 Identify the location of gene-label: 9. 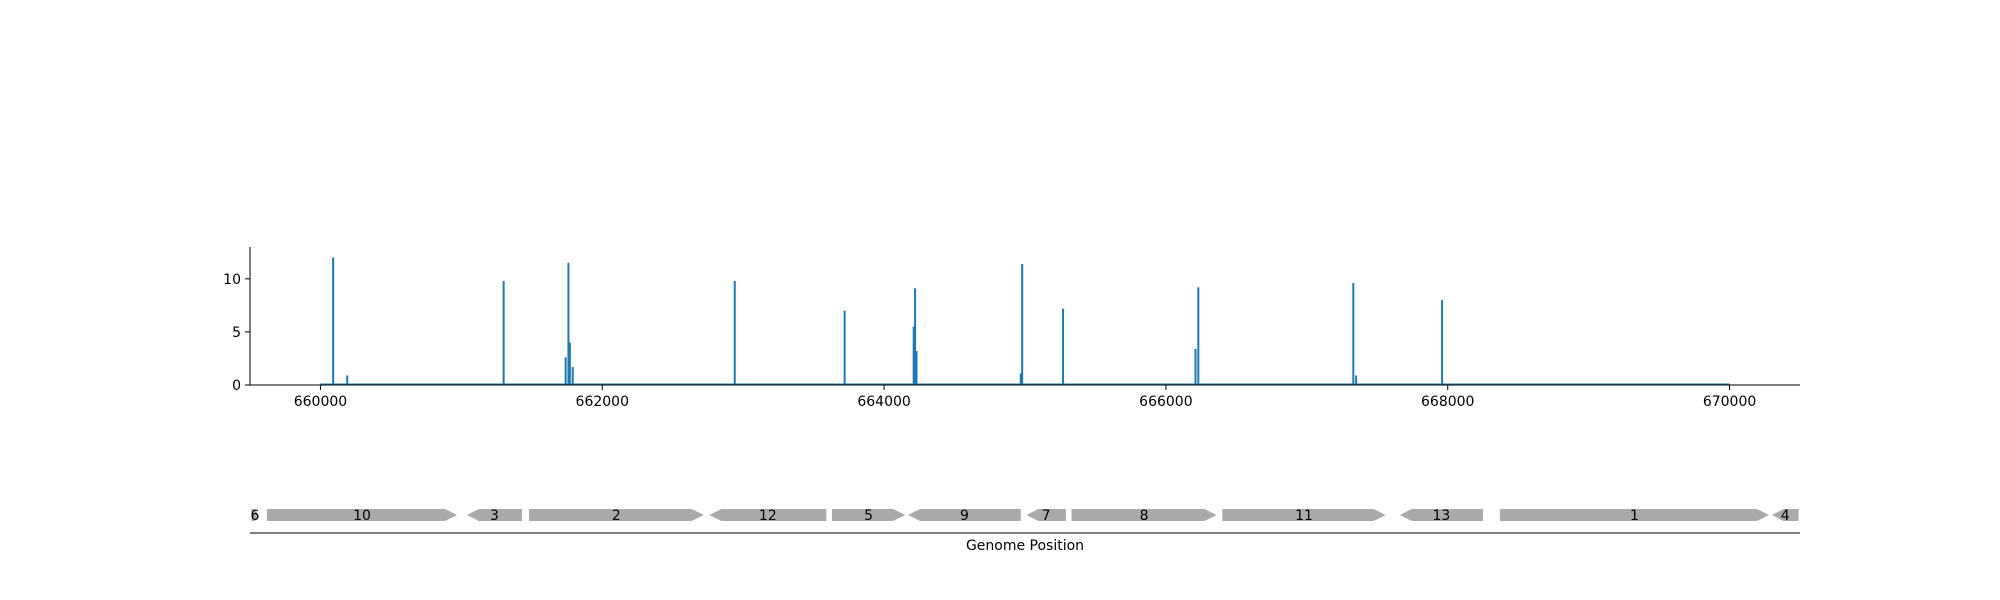
(964, 516).